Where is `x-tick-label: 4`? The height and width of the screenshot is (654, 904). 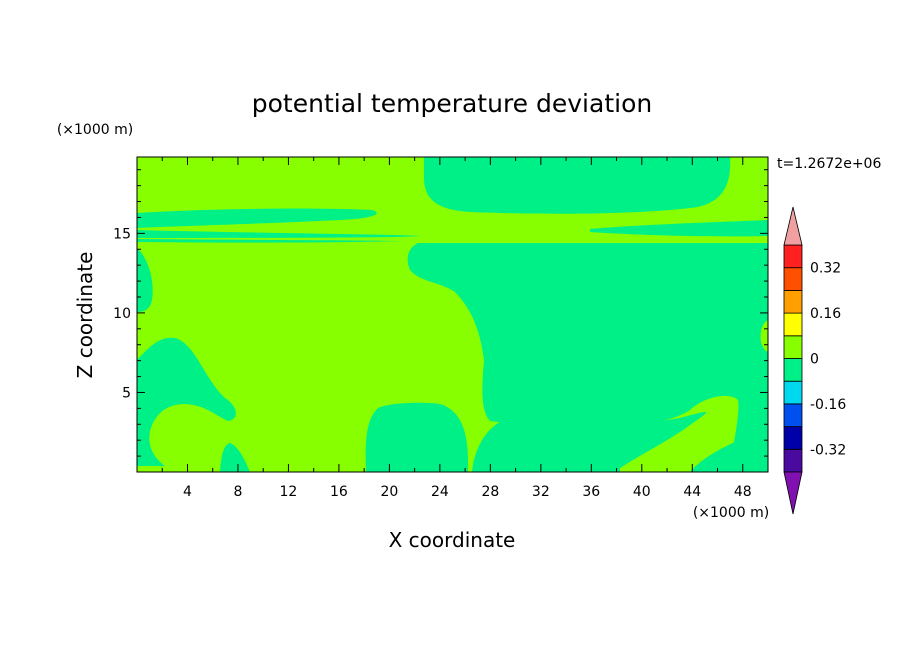 x-tick-label: 4 is located at coordinates (187, 492).